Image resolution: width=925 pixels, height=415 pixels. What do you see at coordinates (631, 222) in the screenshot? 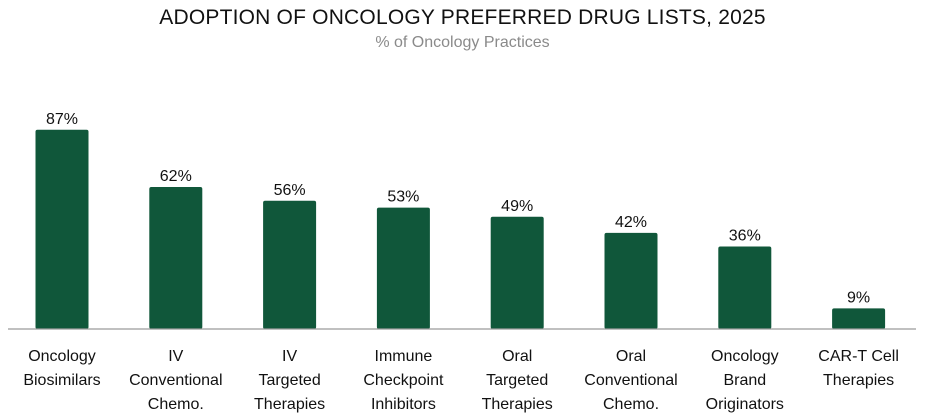
I see `data-label-5: 42%` at bounding box center [631, 222].